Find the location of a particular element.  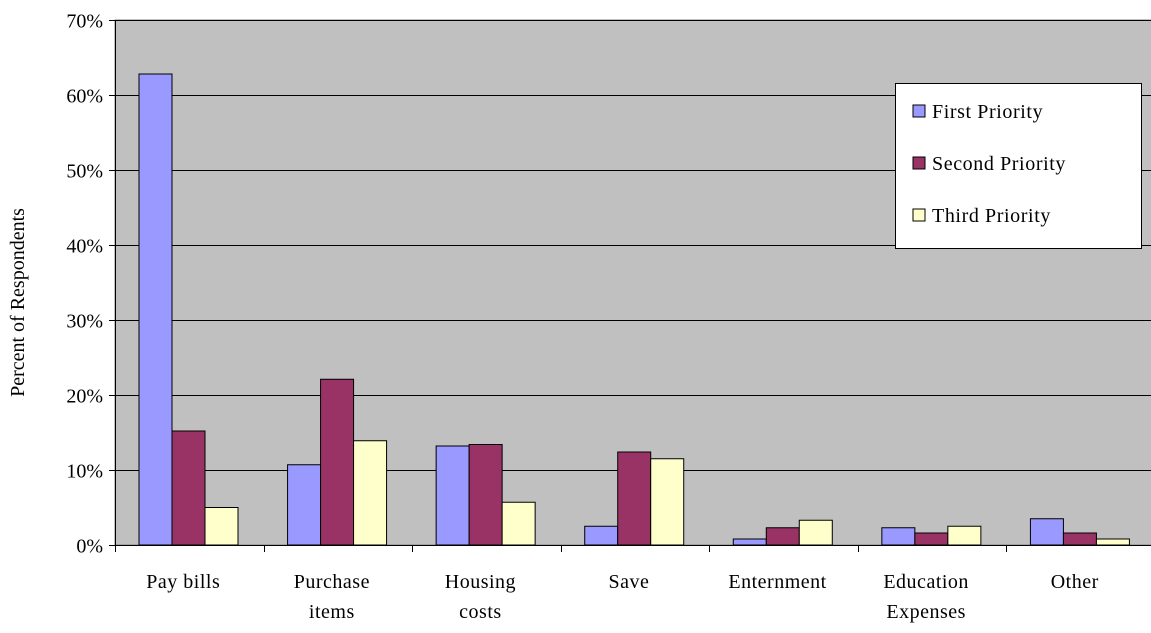

y-tick-label: 10% is located at coordinates (84, 472).